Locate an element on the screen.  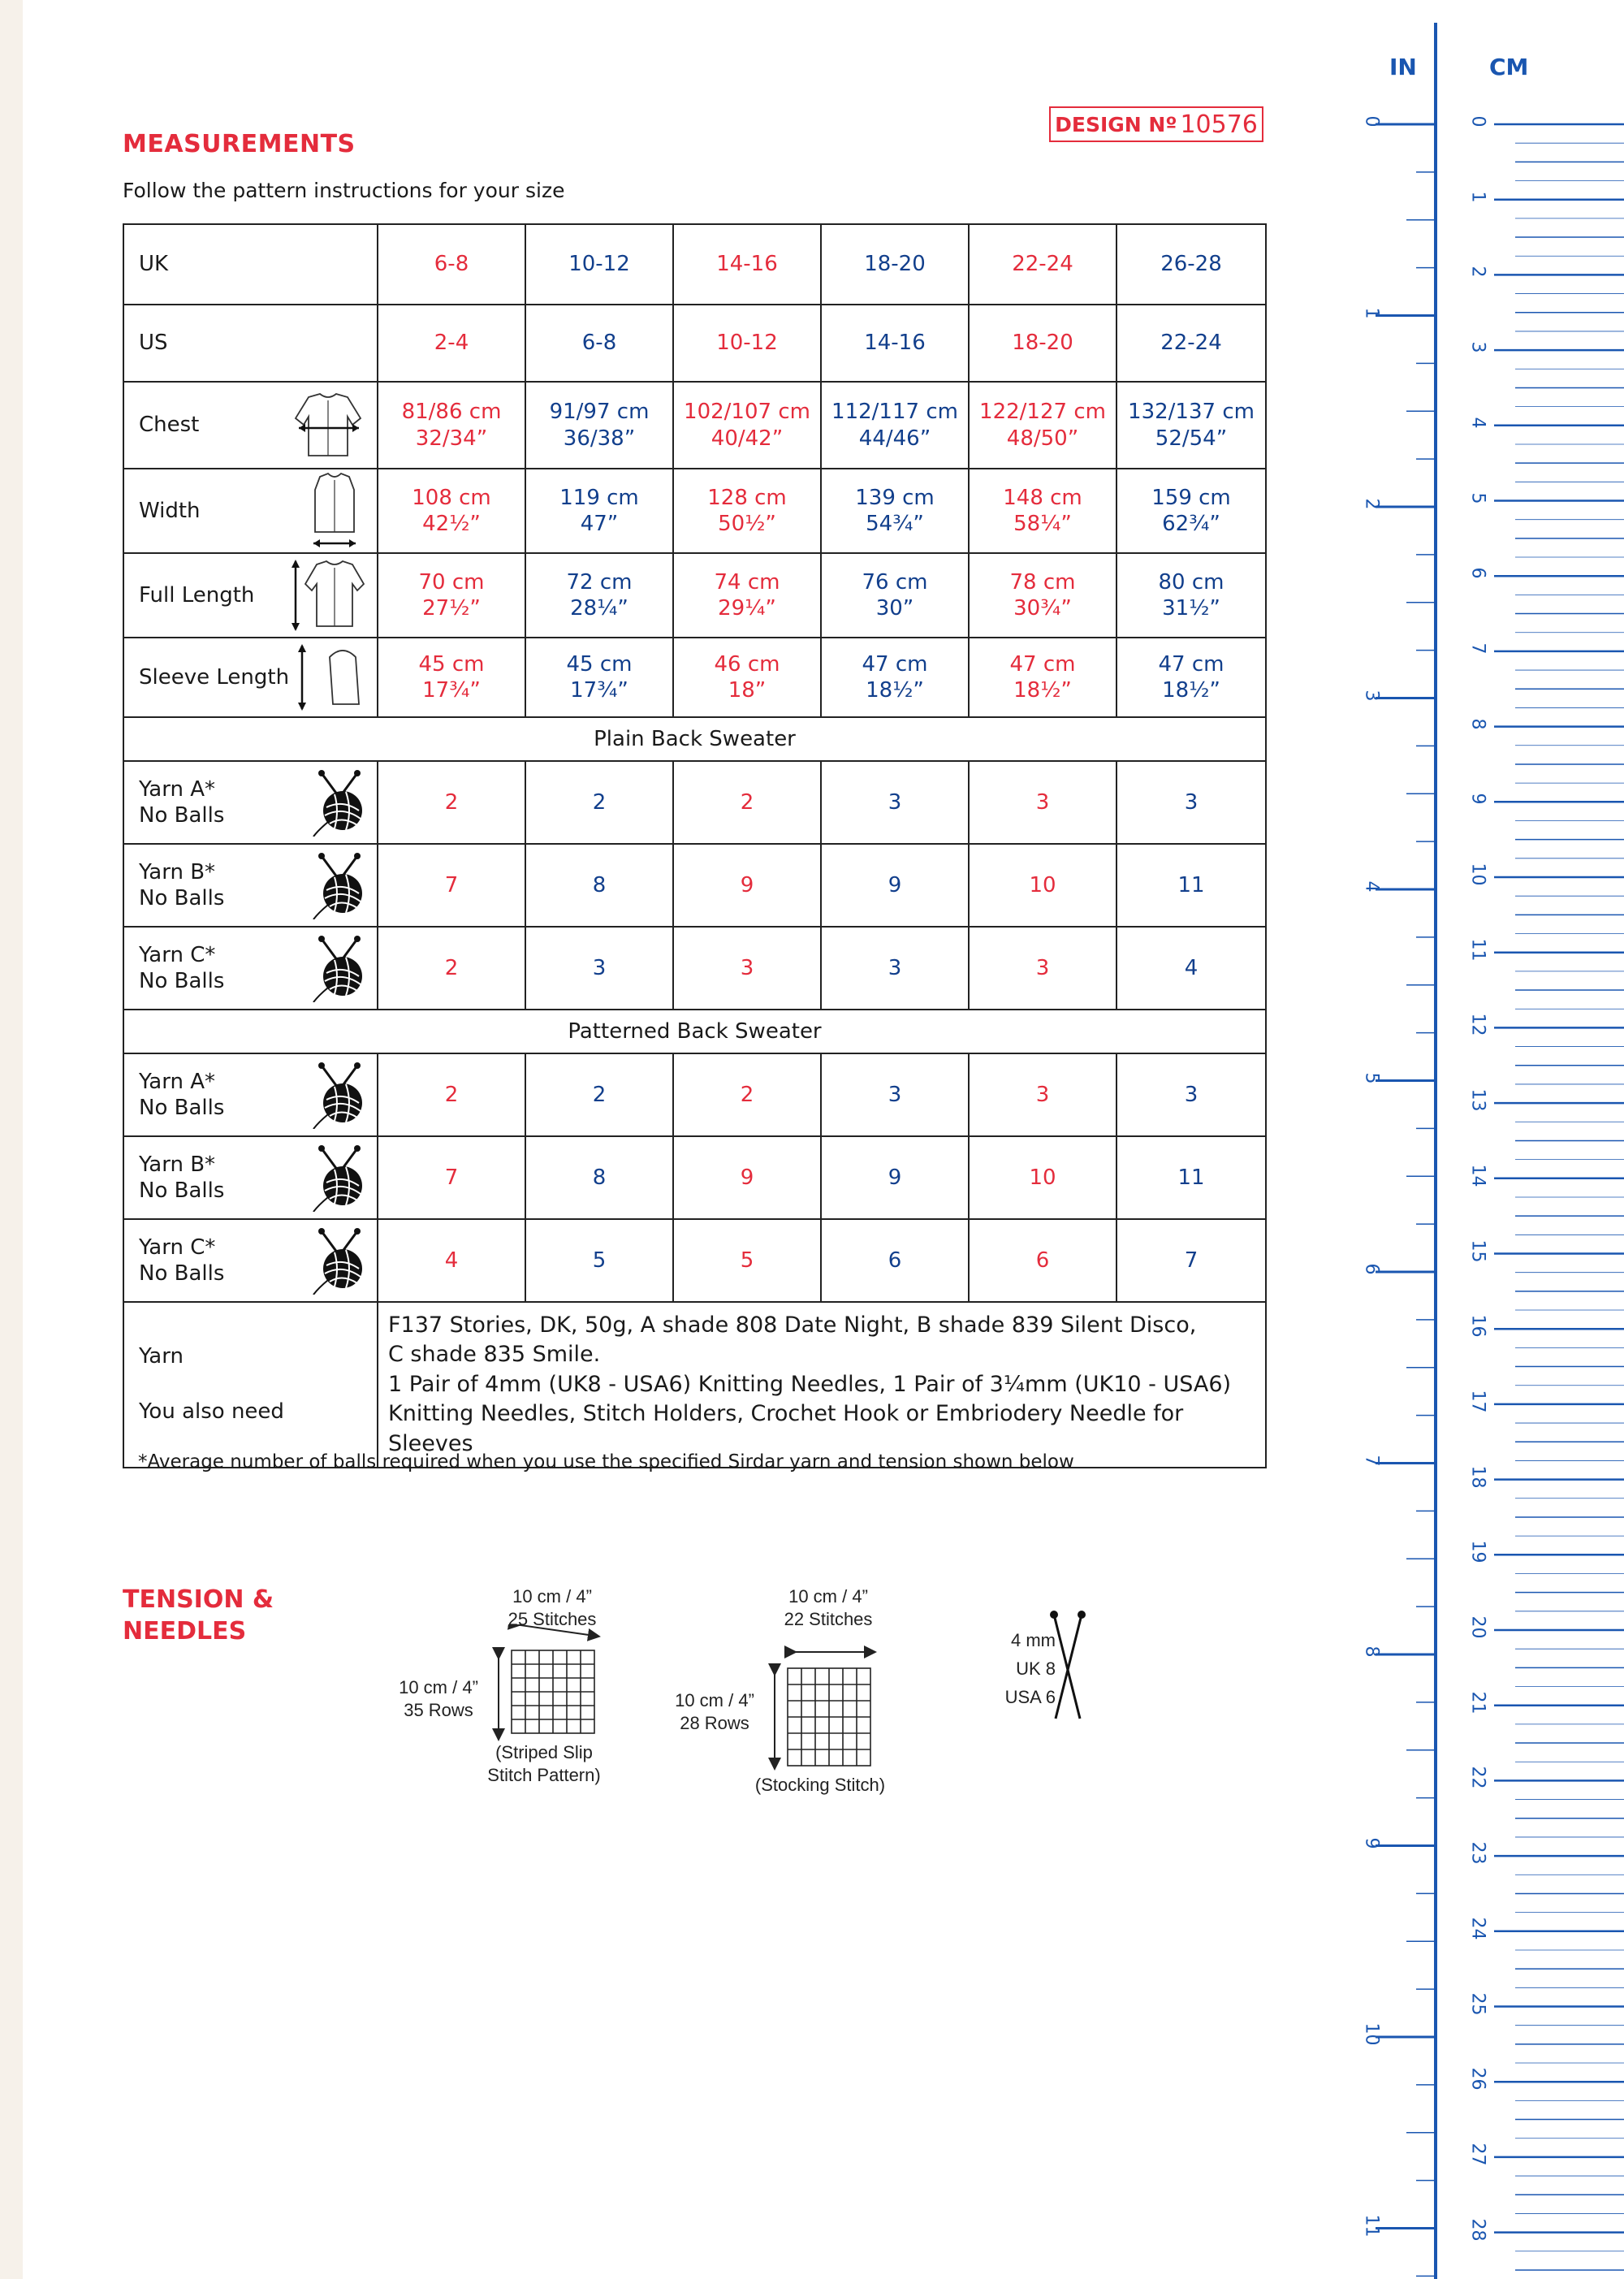
section-title: Plain Back Sweater is located at coordinates (695, 739).